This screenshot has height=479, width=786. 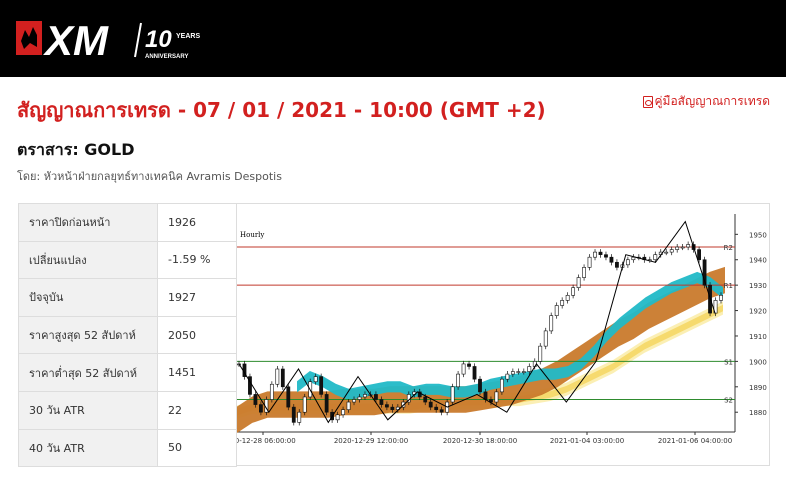 I want to click on x-tick-label: 2020-12-30 18:00:00, so click(x=480, y=441).